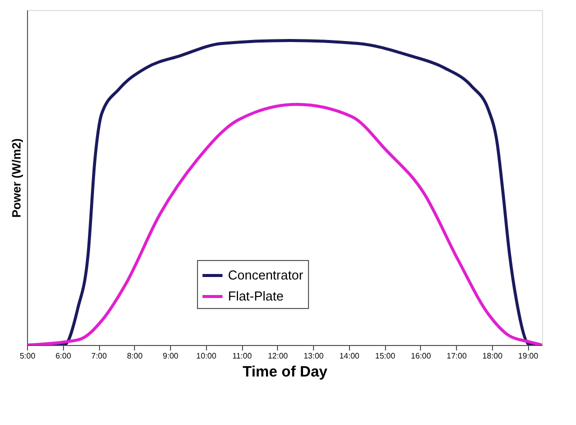 The width and height of the screenshot is (576, 425). What do you see at coordinates (256, 296) in the screenshot?
I see `legend-label: Flat-Plate` at bounding box center [256, 296].